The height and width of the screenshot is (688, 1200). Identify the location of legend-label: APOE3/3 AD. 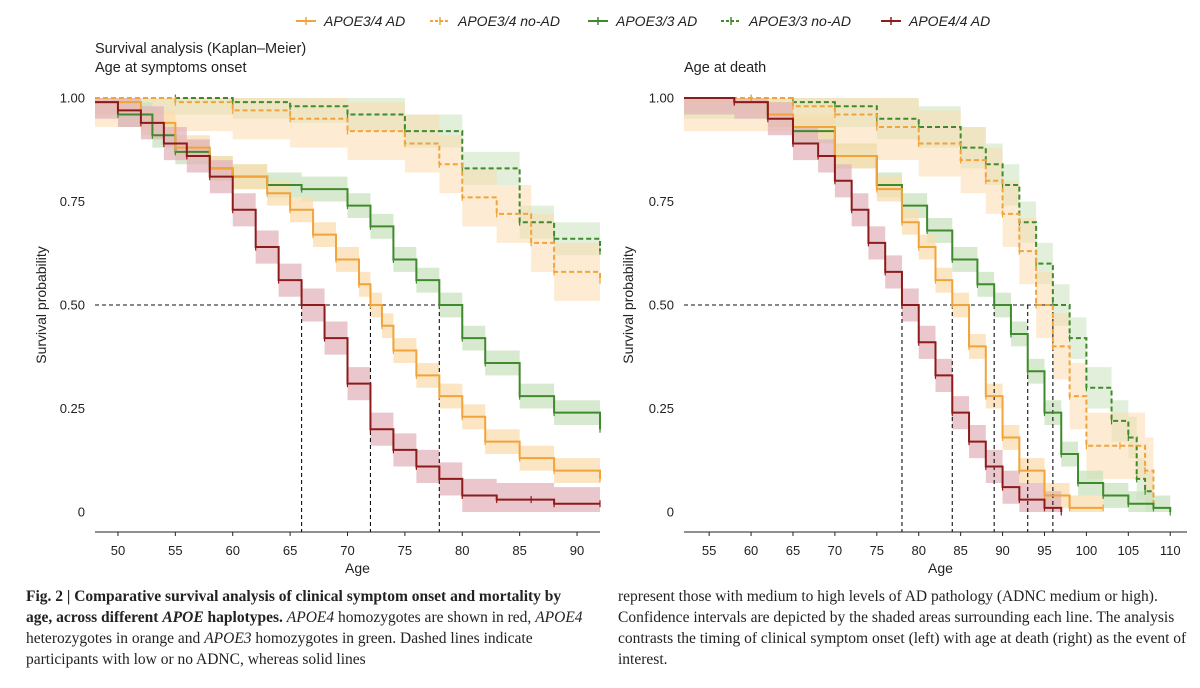
(656, 21).